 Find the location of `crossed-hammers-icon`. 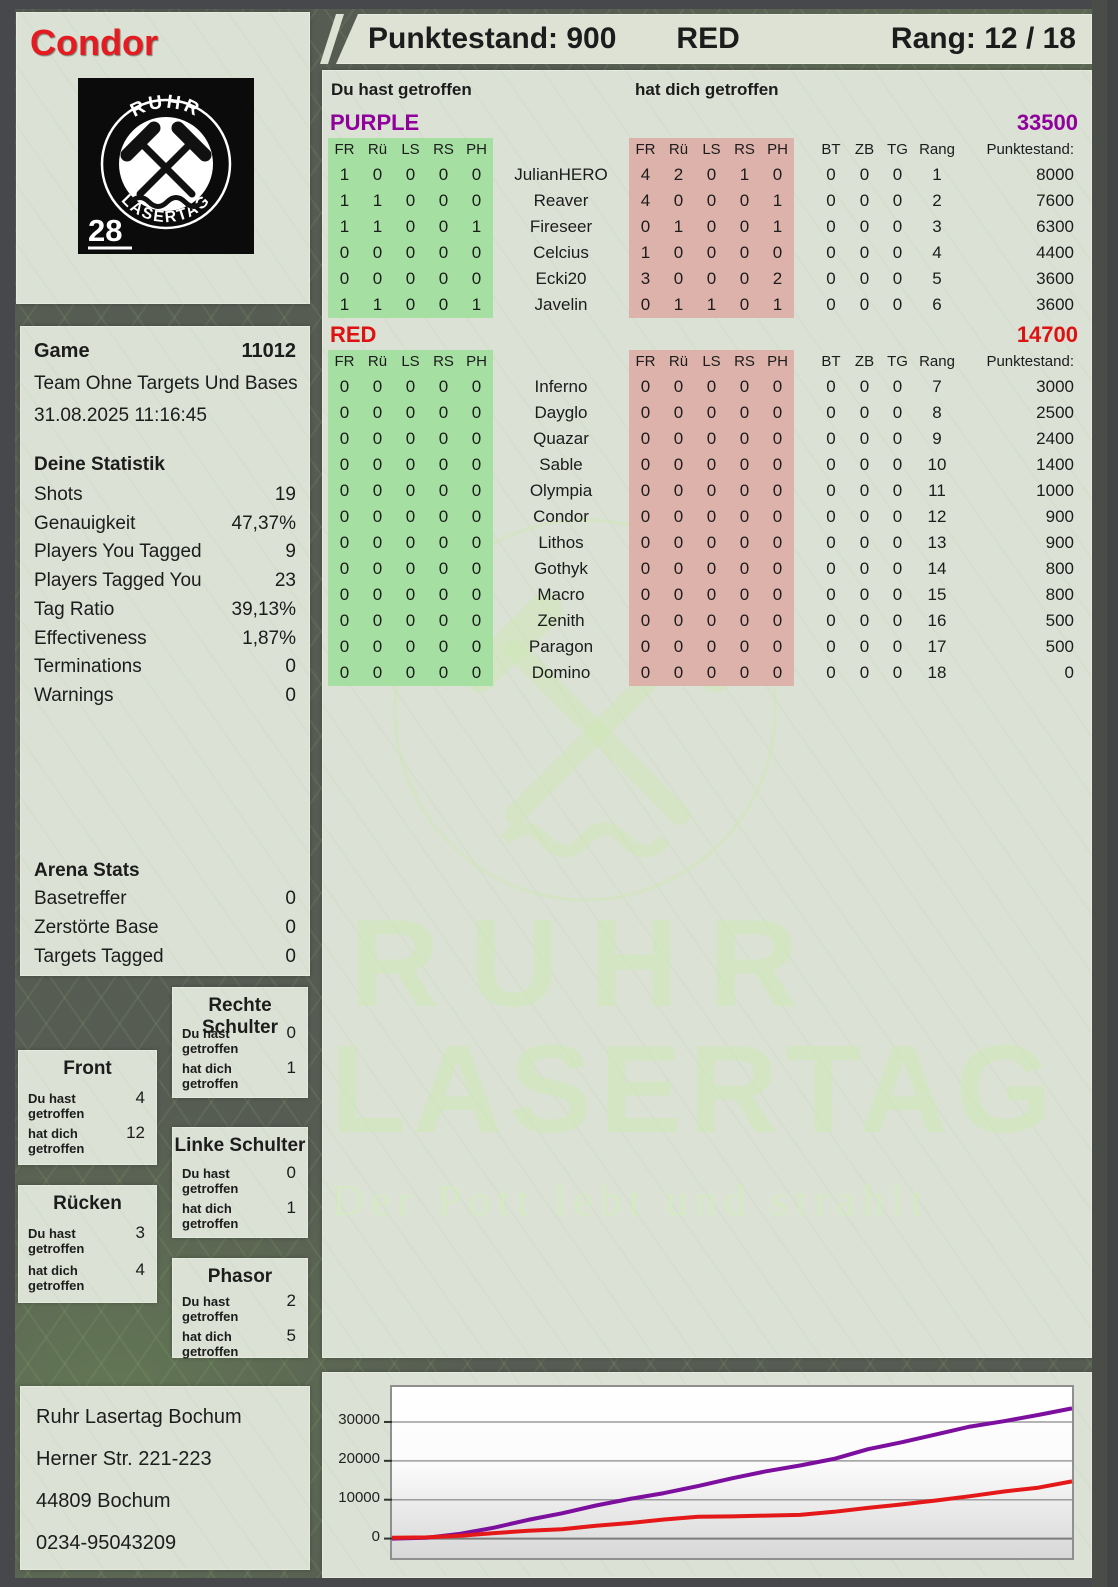

crossed-hammers-icon is located at coordinates (166, 159).